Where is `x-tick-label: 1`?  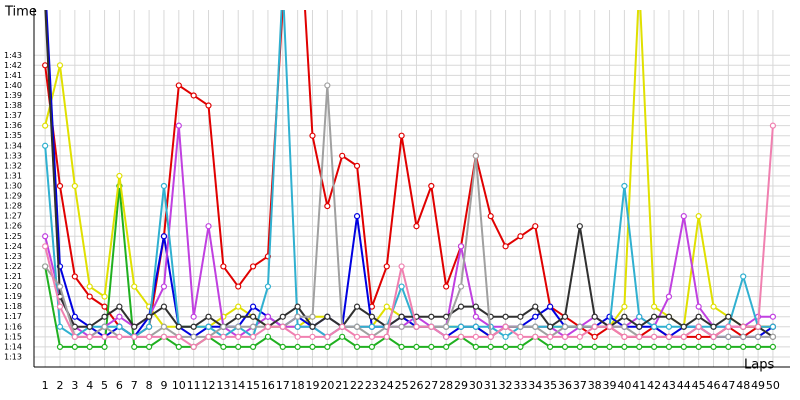
x-tick-label: 1 is located at coordinates (45, 385).